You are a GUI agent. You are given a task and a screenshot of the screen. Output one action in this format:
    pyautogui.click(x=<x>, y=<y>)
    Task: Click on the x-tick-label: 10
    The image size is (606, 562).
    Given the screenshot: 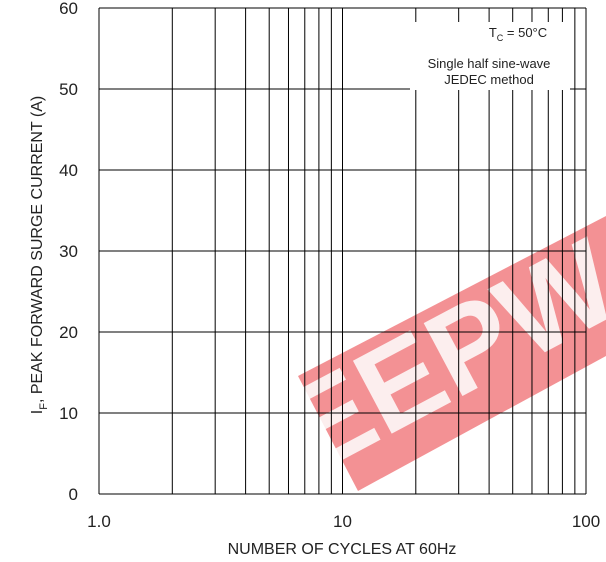 What is the action you would take?
    pyautogui.click(x=342, y=521)
    